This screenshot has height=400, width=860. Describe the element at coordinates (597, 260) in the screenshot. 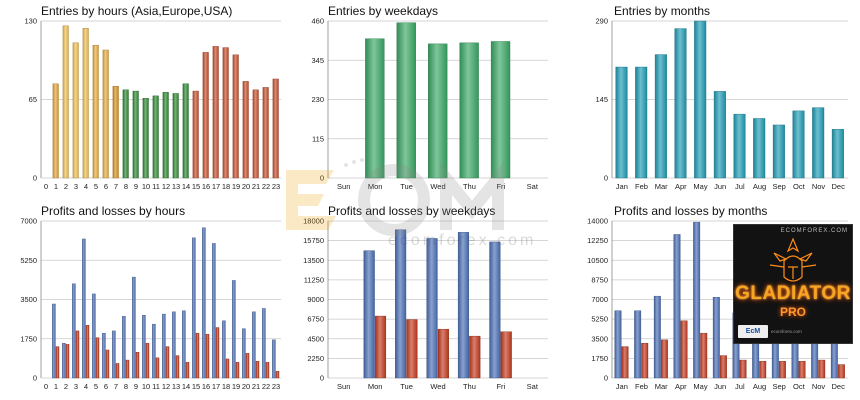

I see `y-tick-label: 10500` at that location.